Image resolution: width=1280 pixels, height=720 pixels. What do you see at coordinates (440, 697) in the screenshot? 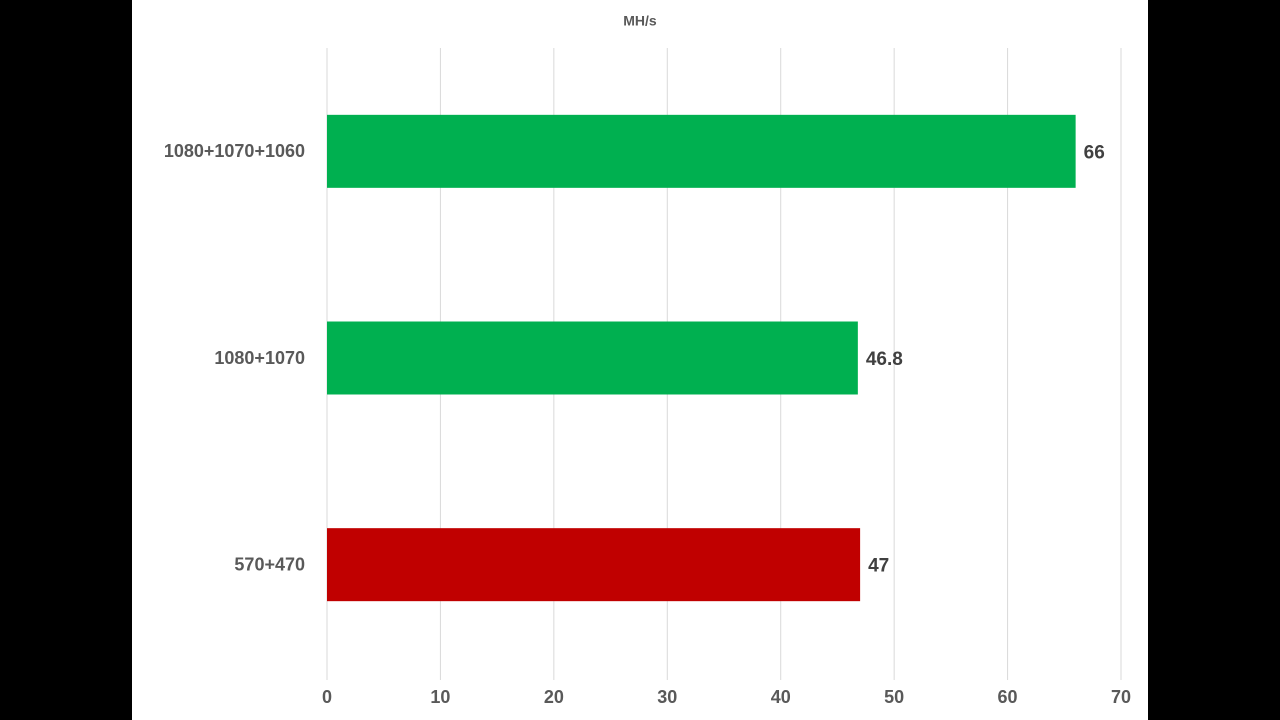
I see `x-tick-label: 10` at bounding box center [440, 697].